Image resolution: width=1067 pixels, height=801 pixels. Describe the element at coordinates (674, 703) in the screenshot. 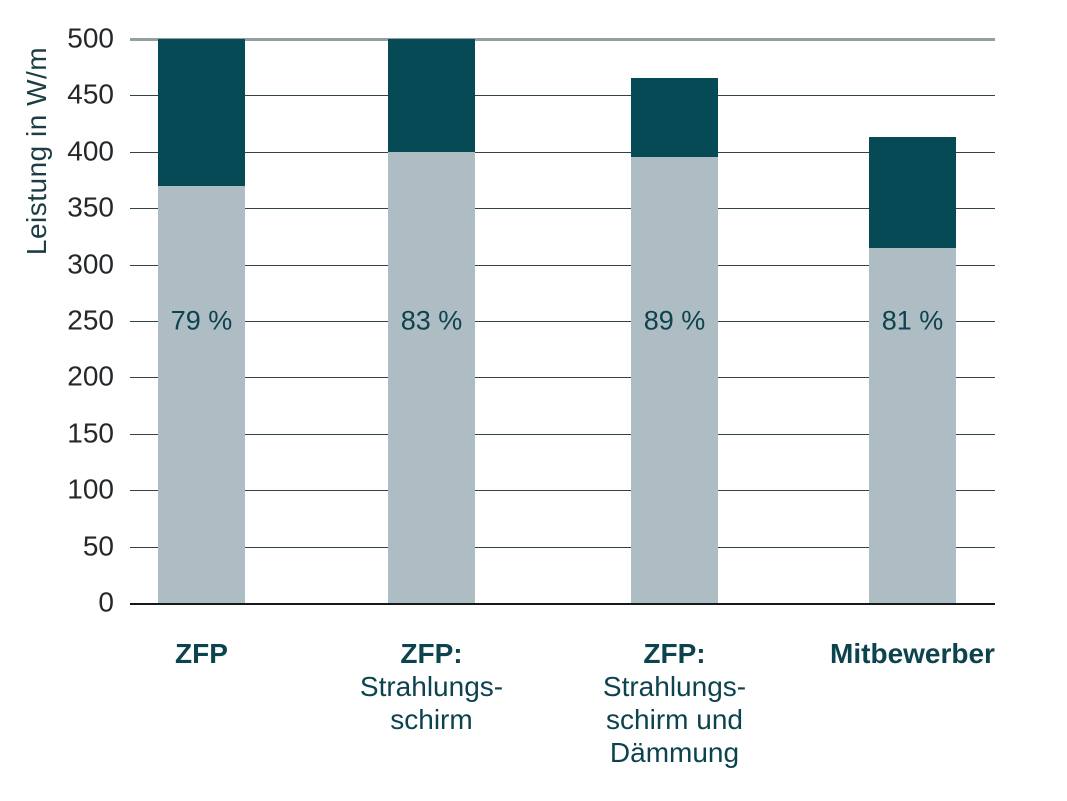

I see `x-category-label: ZFP: Strahlungs-schirm und Dämmung` at that location.